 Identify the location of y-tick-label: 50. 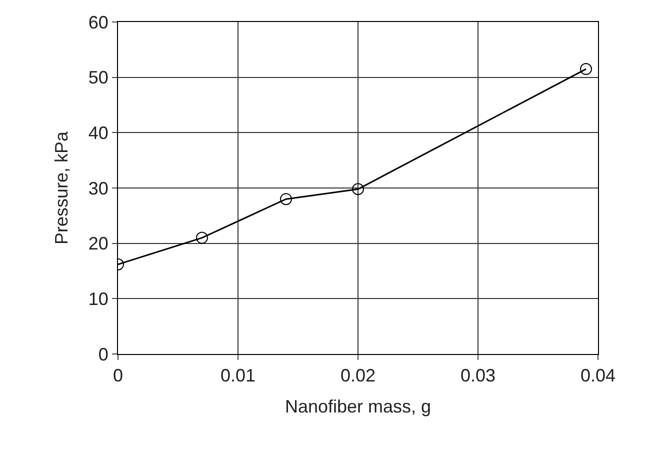
(98, 78).